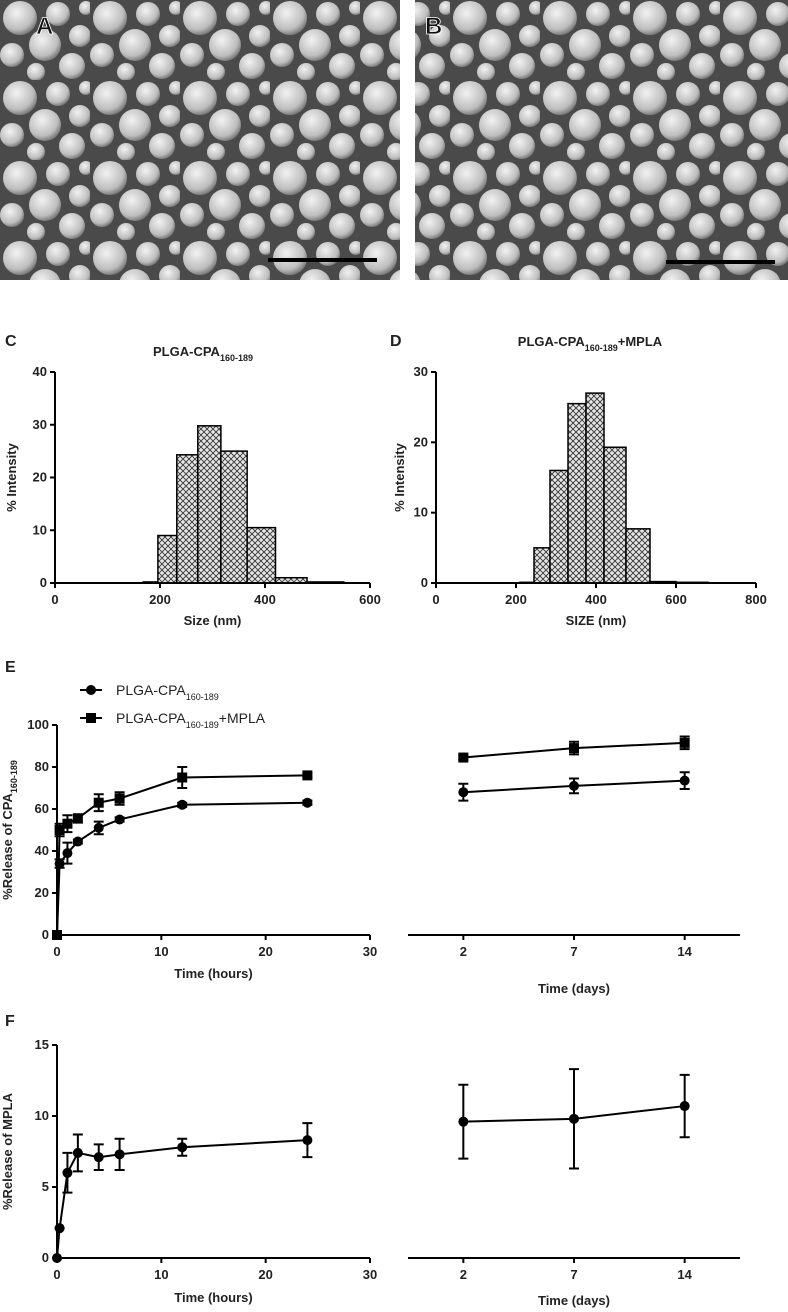  I want to click on y-axis-label: %Release of MPLA, so click(7, 1151).